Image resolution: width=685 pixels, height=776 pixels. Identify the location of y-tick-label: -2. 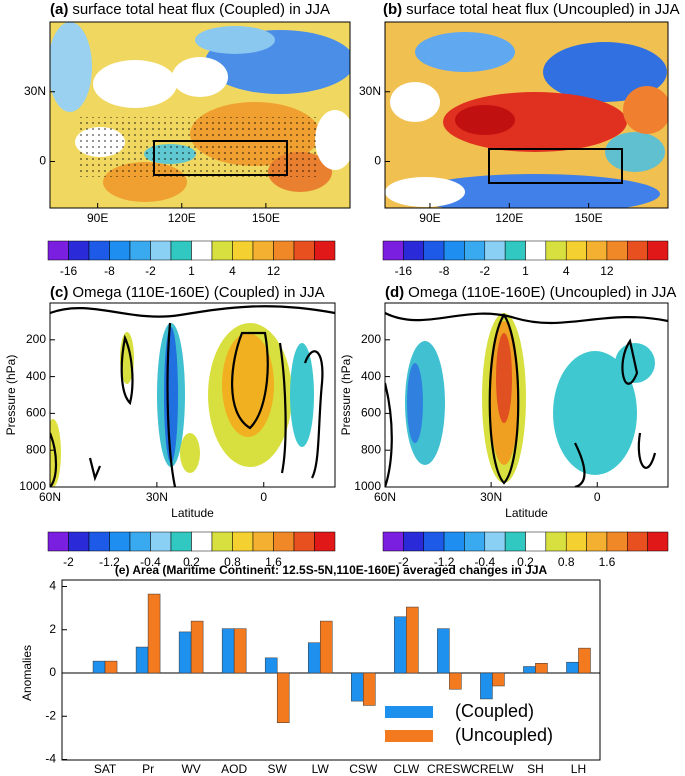
(50, 715).